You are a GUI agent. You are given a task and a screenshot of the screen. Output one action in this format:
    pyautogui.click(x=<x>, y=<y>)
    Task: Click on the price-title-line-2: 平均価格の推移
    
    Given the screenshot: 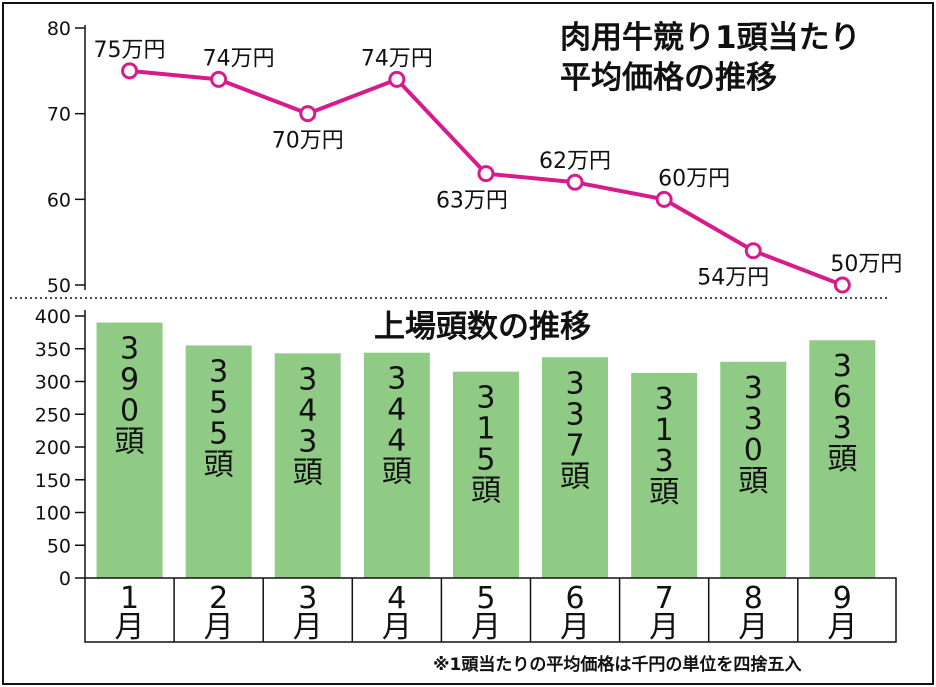 What is the action you would take?
    pyautogui.click(x=668, y=78)
    